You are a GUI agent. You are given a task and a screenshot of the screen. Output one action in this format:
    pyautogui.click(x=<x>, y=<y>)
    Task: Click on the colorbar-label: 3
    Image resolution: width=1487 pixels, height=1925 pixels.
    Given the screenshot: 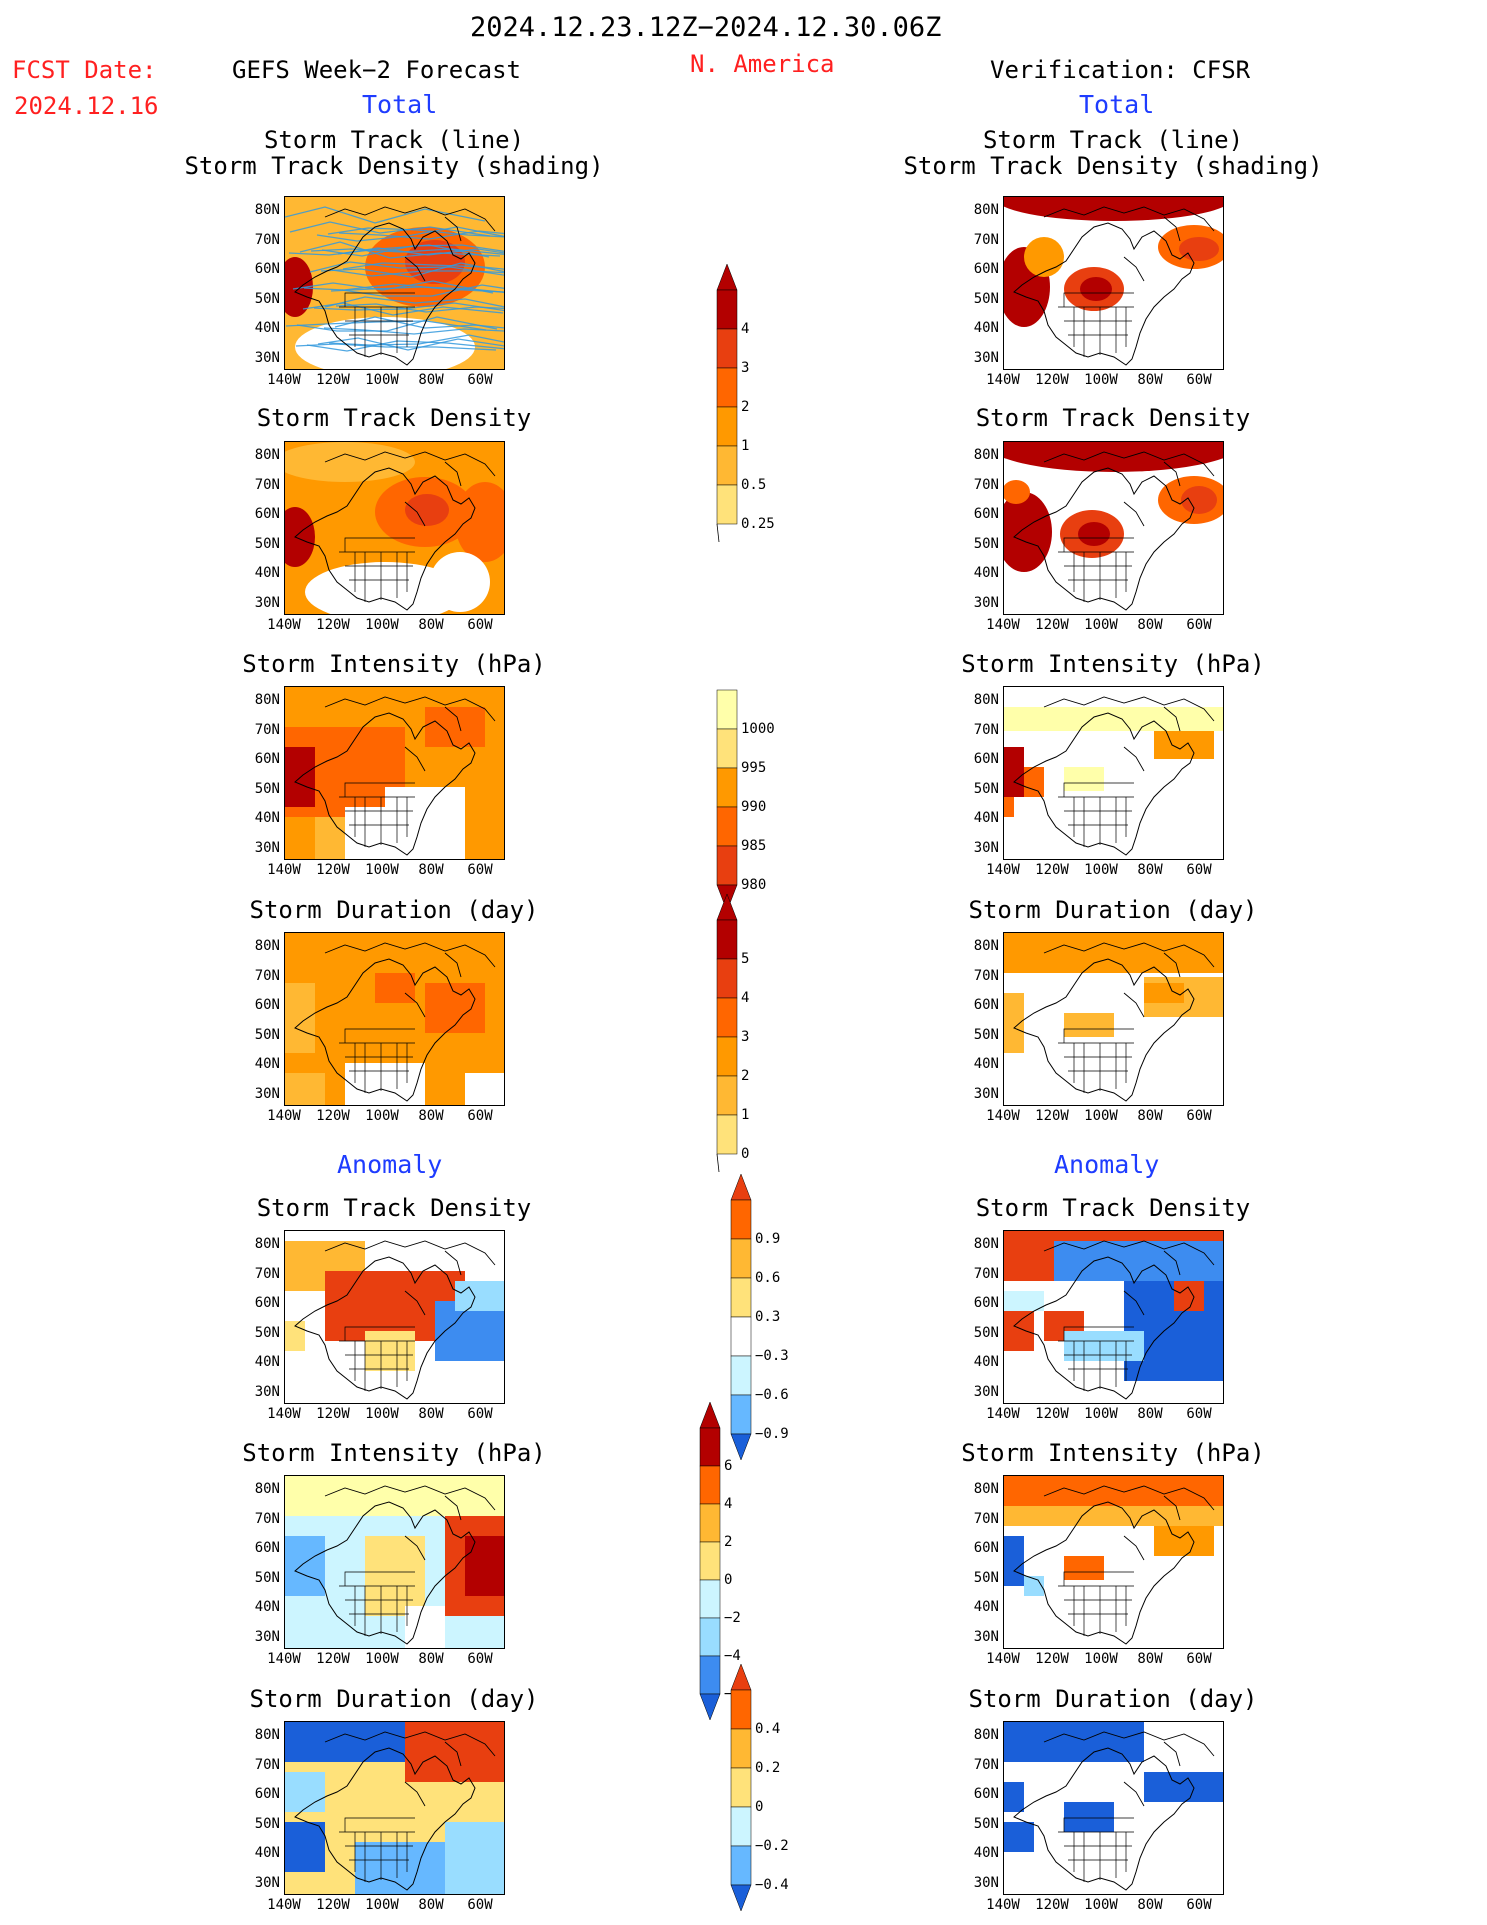 What is the action you would take?
    pyautogui.click(x=745, y=1037)
    